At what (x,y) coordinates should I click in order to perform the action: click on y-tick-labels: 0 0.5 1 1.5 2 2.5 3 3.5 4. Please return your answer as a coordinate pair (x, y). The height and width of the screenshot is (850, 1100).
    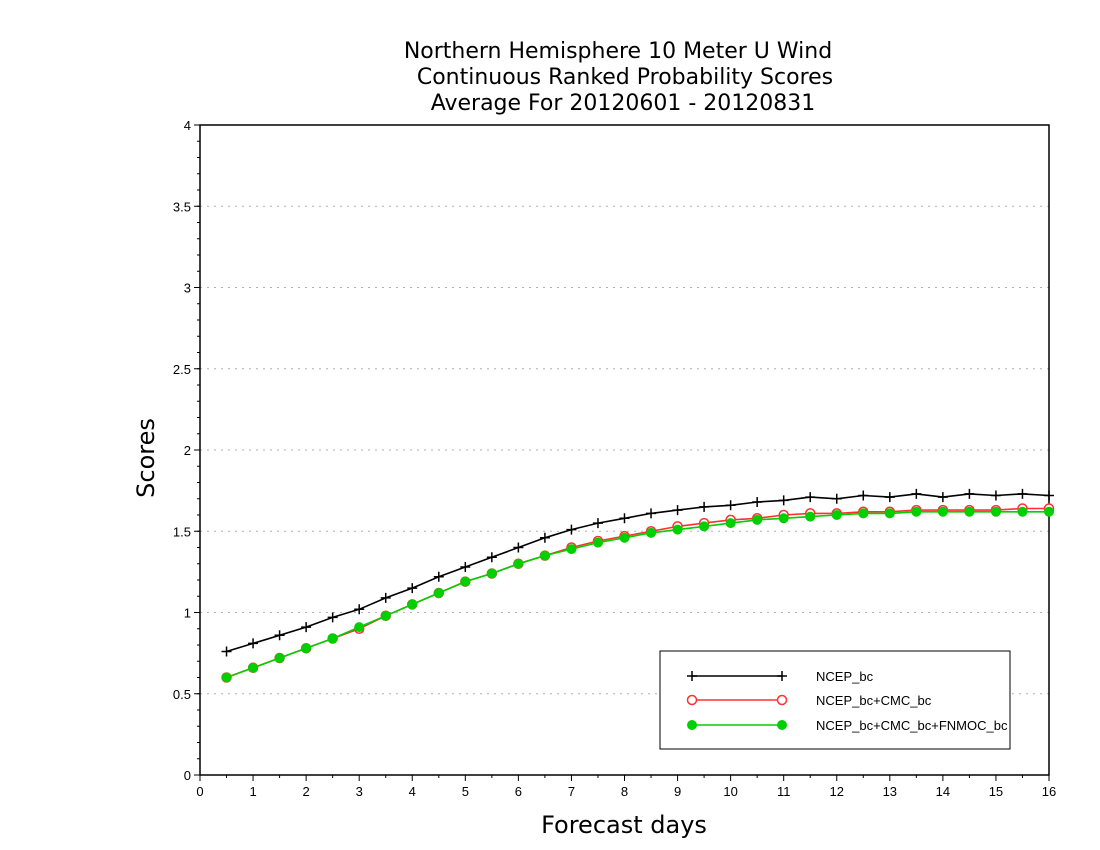
    Looking at the image, I should click on (182, 450).